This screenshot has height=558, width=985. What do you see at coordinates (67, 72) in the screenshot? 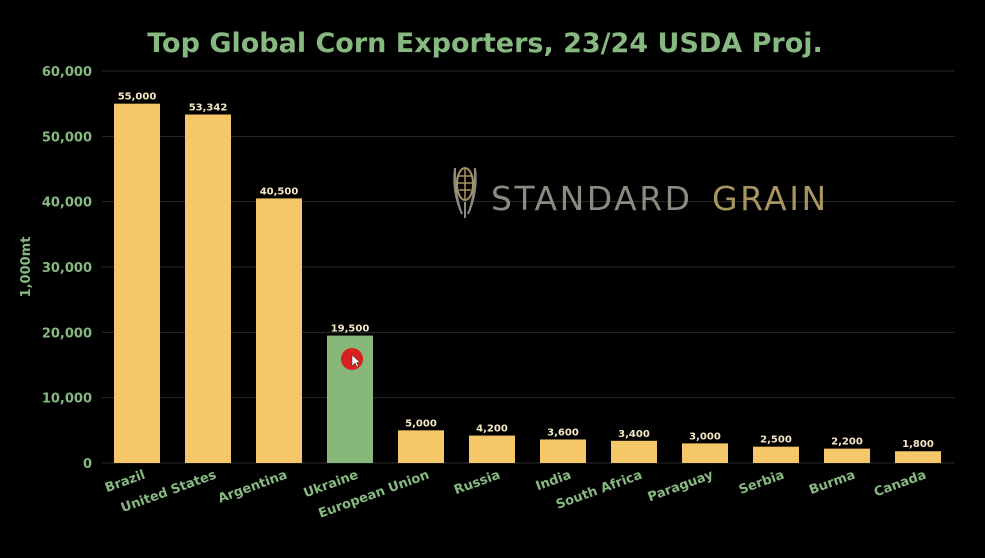
I see `y-tick-label: 60,000` at bounding box center [67, 72].